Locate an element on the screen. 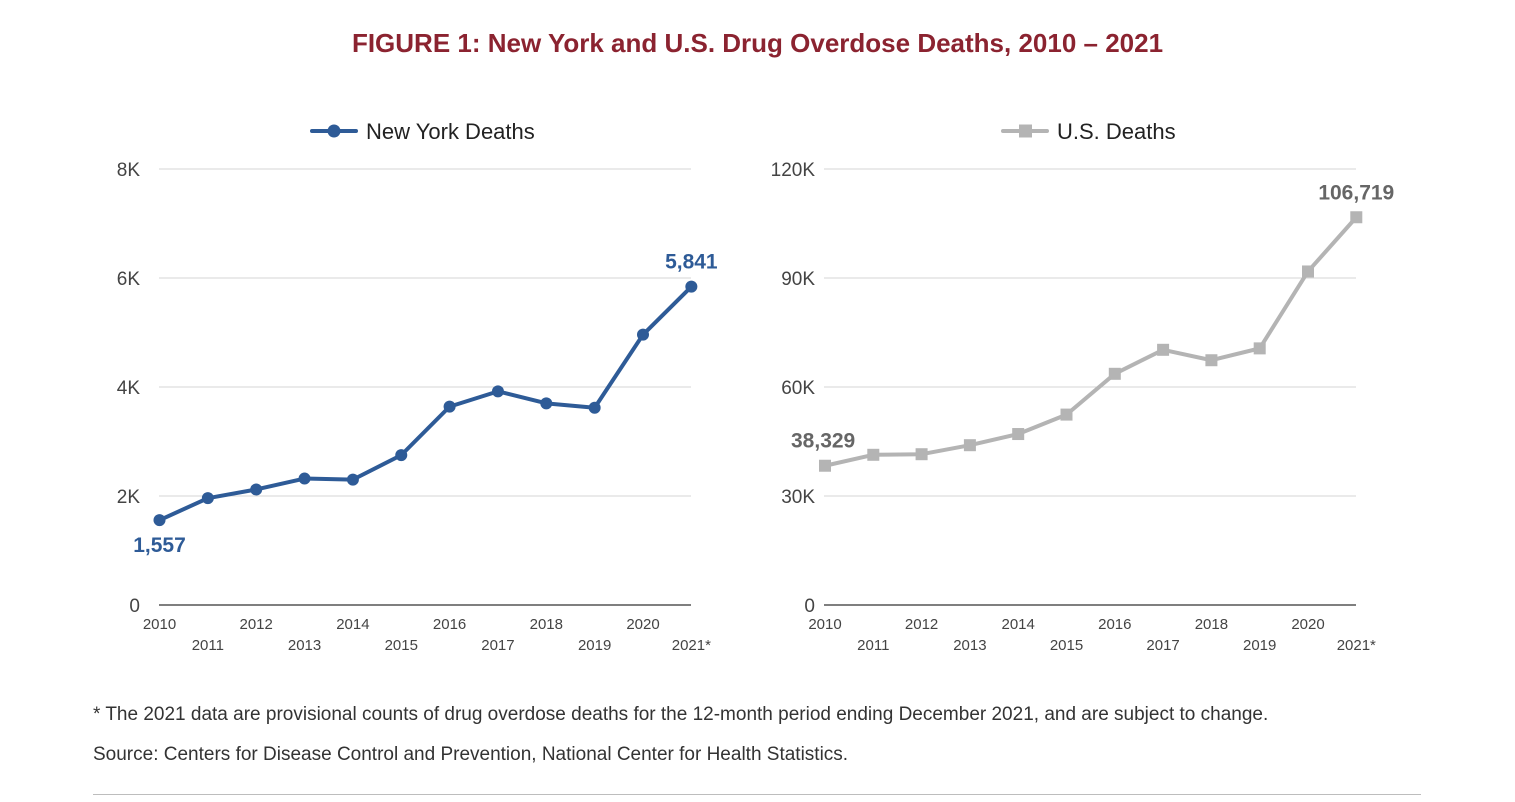  legend: New York Deaths is located at coordinates (422, 131).